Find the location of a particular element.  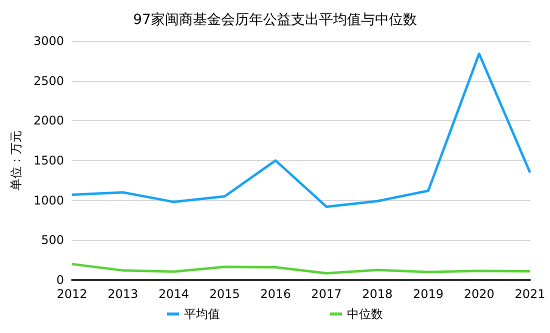

x-tick-label: 2013 is located at coordinates (123, 294).